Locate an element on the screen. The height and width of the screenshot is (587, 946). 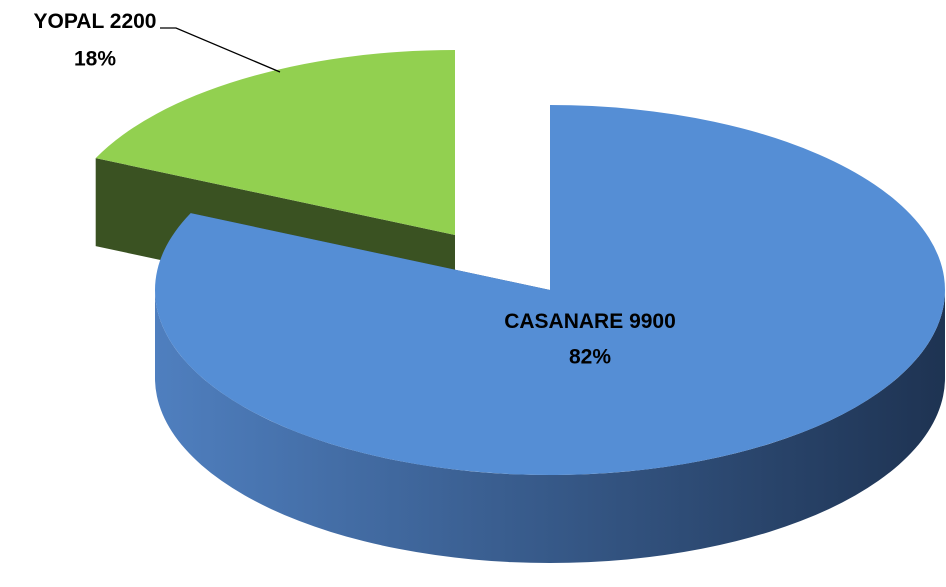
percent-label: 18% is located at coordinates (95, 59).